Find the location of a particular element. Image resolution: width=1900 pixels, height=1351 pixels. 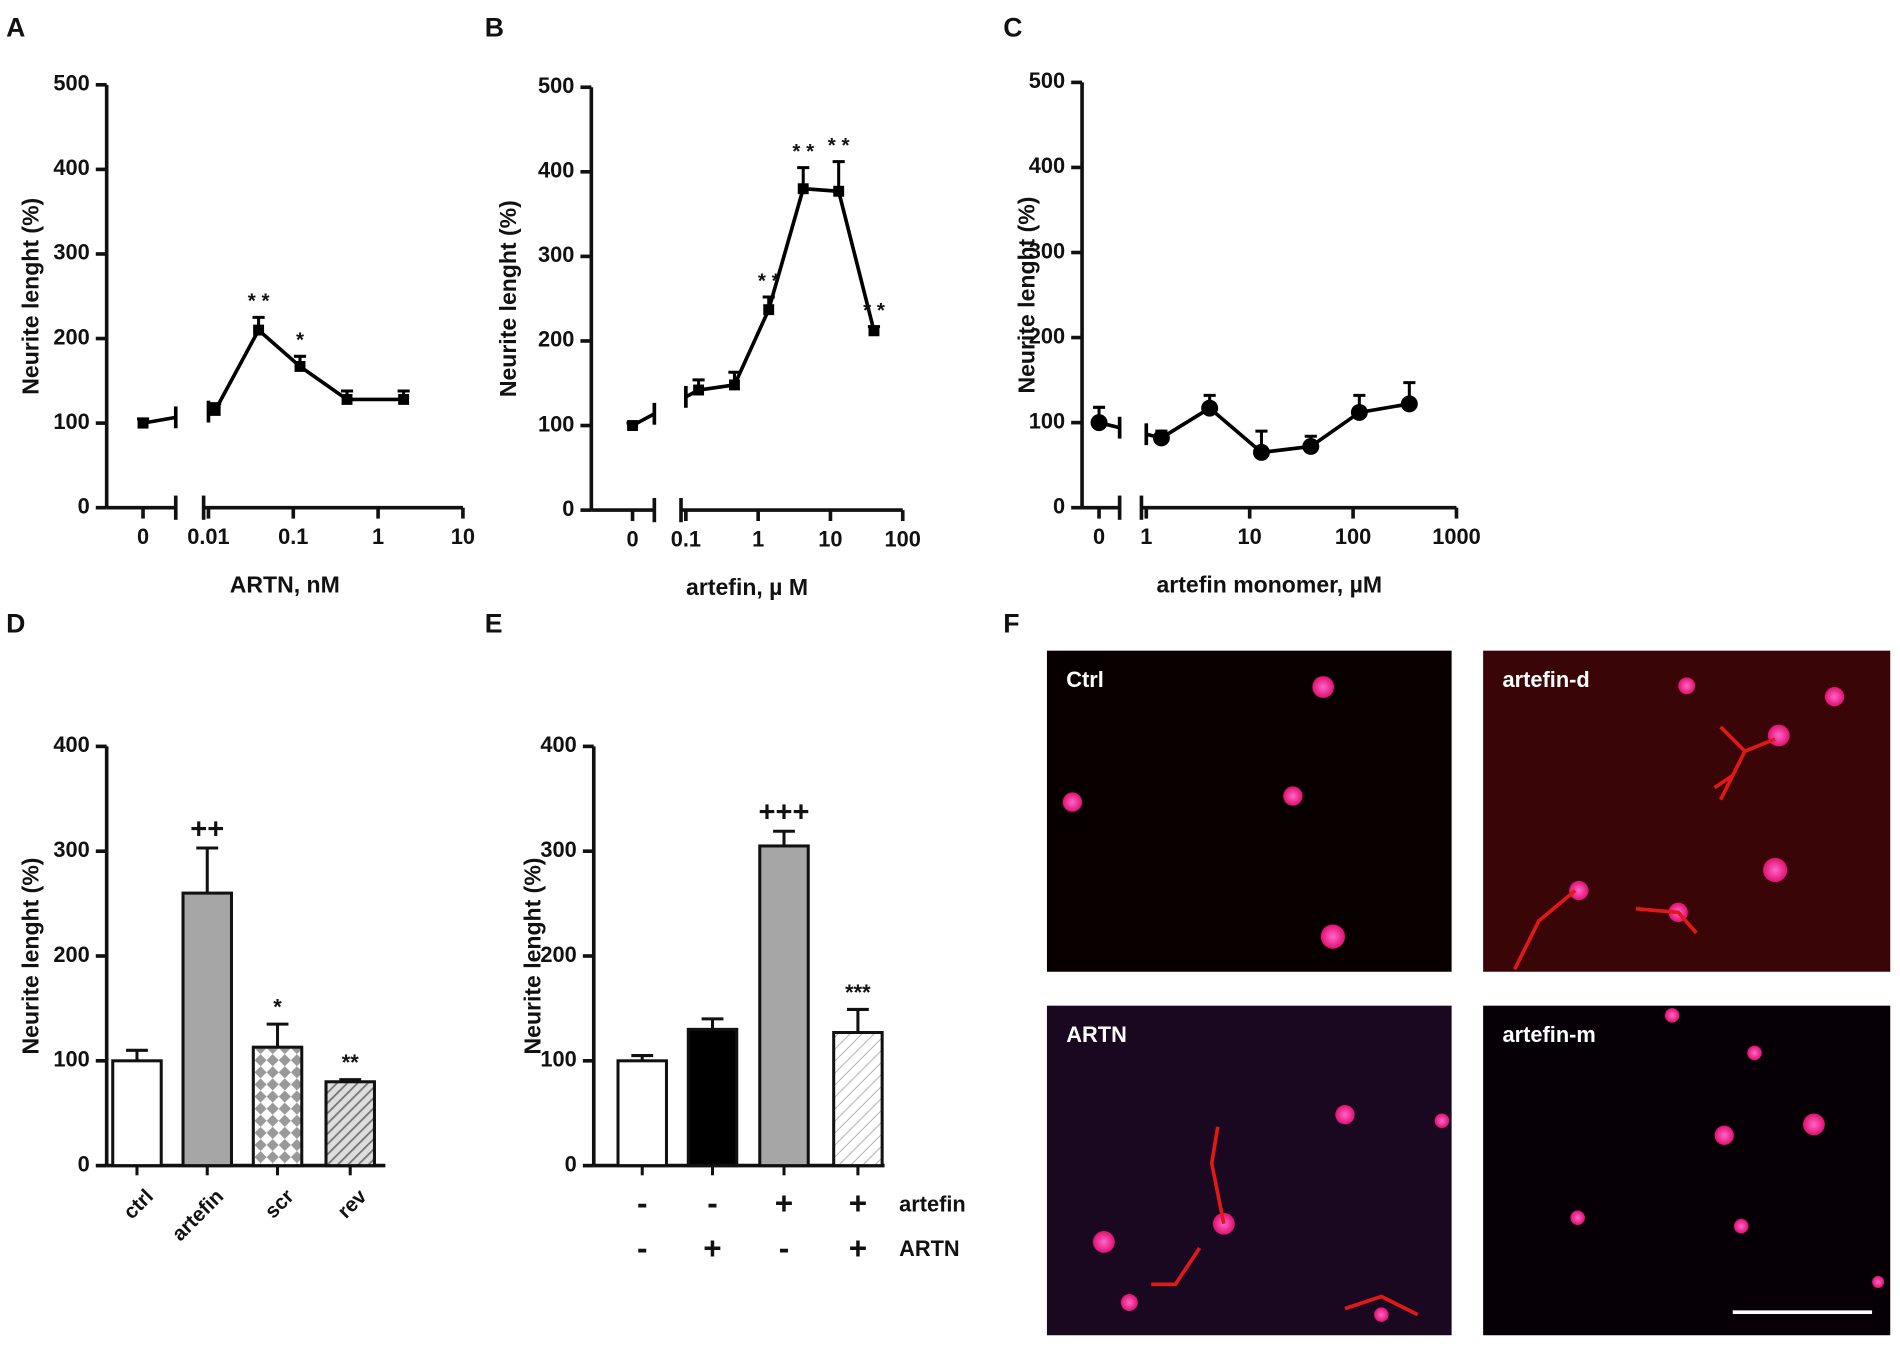

image-label: artefin-m is located at coordinates (1549, 1034).